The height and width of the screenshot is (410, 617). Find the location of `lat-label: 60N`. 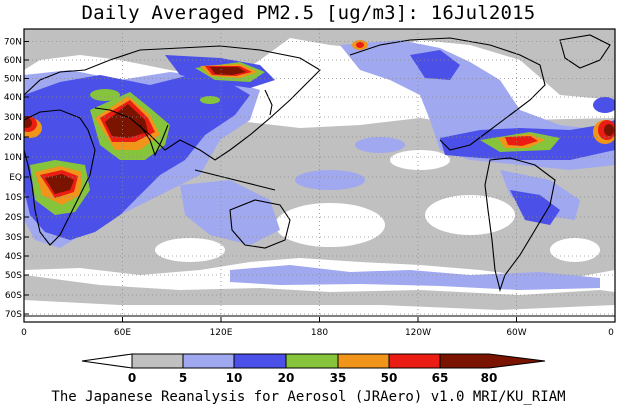

lat-label: 60N is located at coordinates (13, 61).